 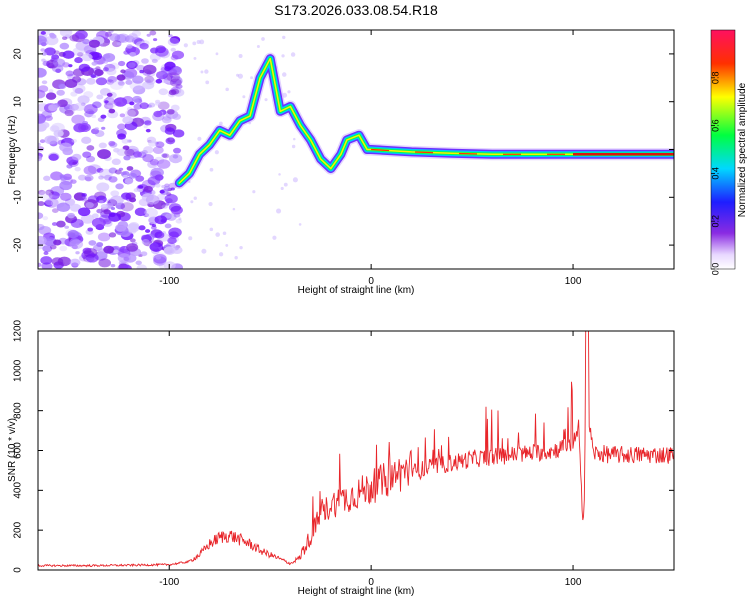 I want to click on snr-y-tick-label: 200, so click(x=18, y=529).